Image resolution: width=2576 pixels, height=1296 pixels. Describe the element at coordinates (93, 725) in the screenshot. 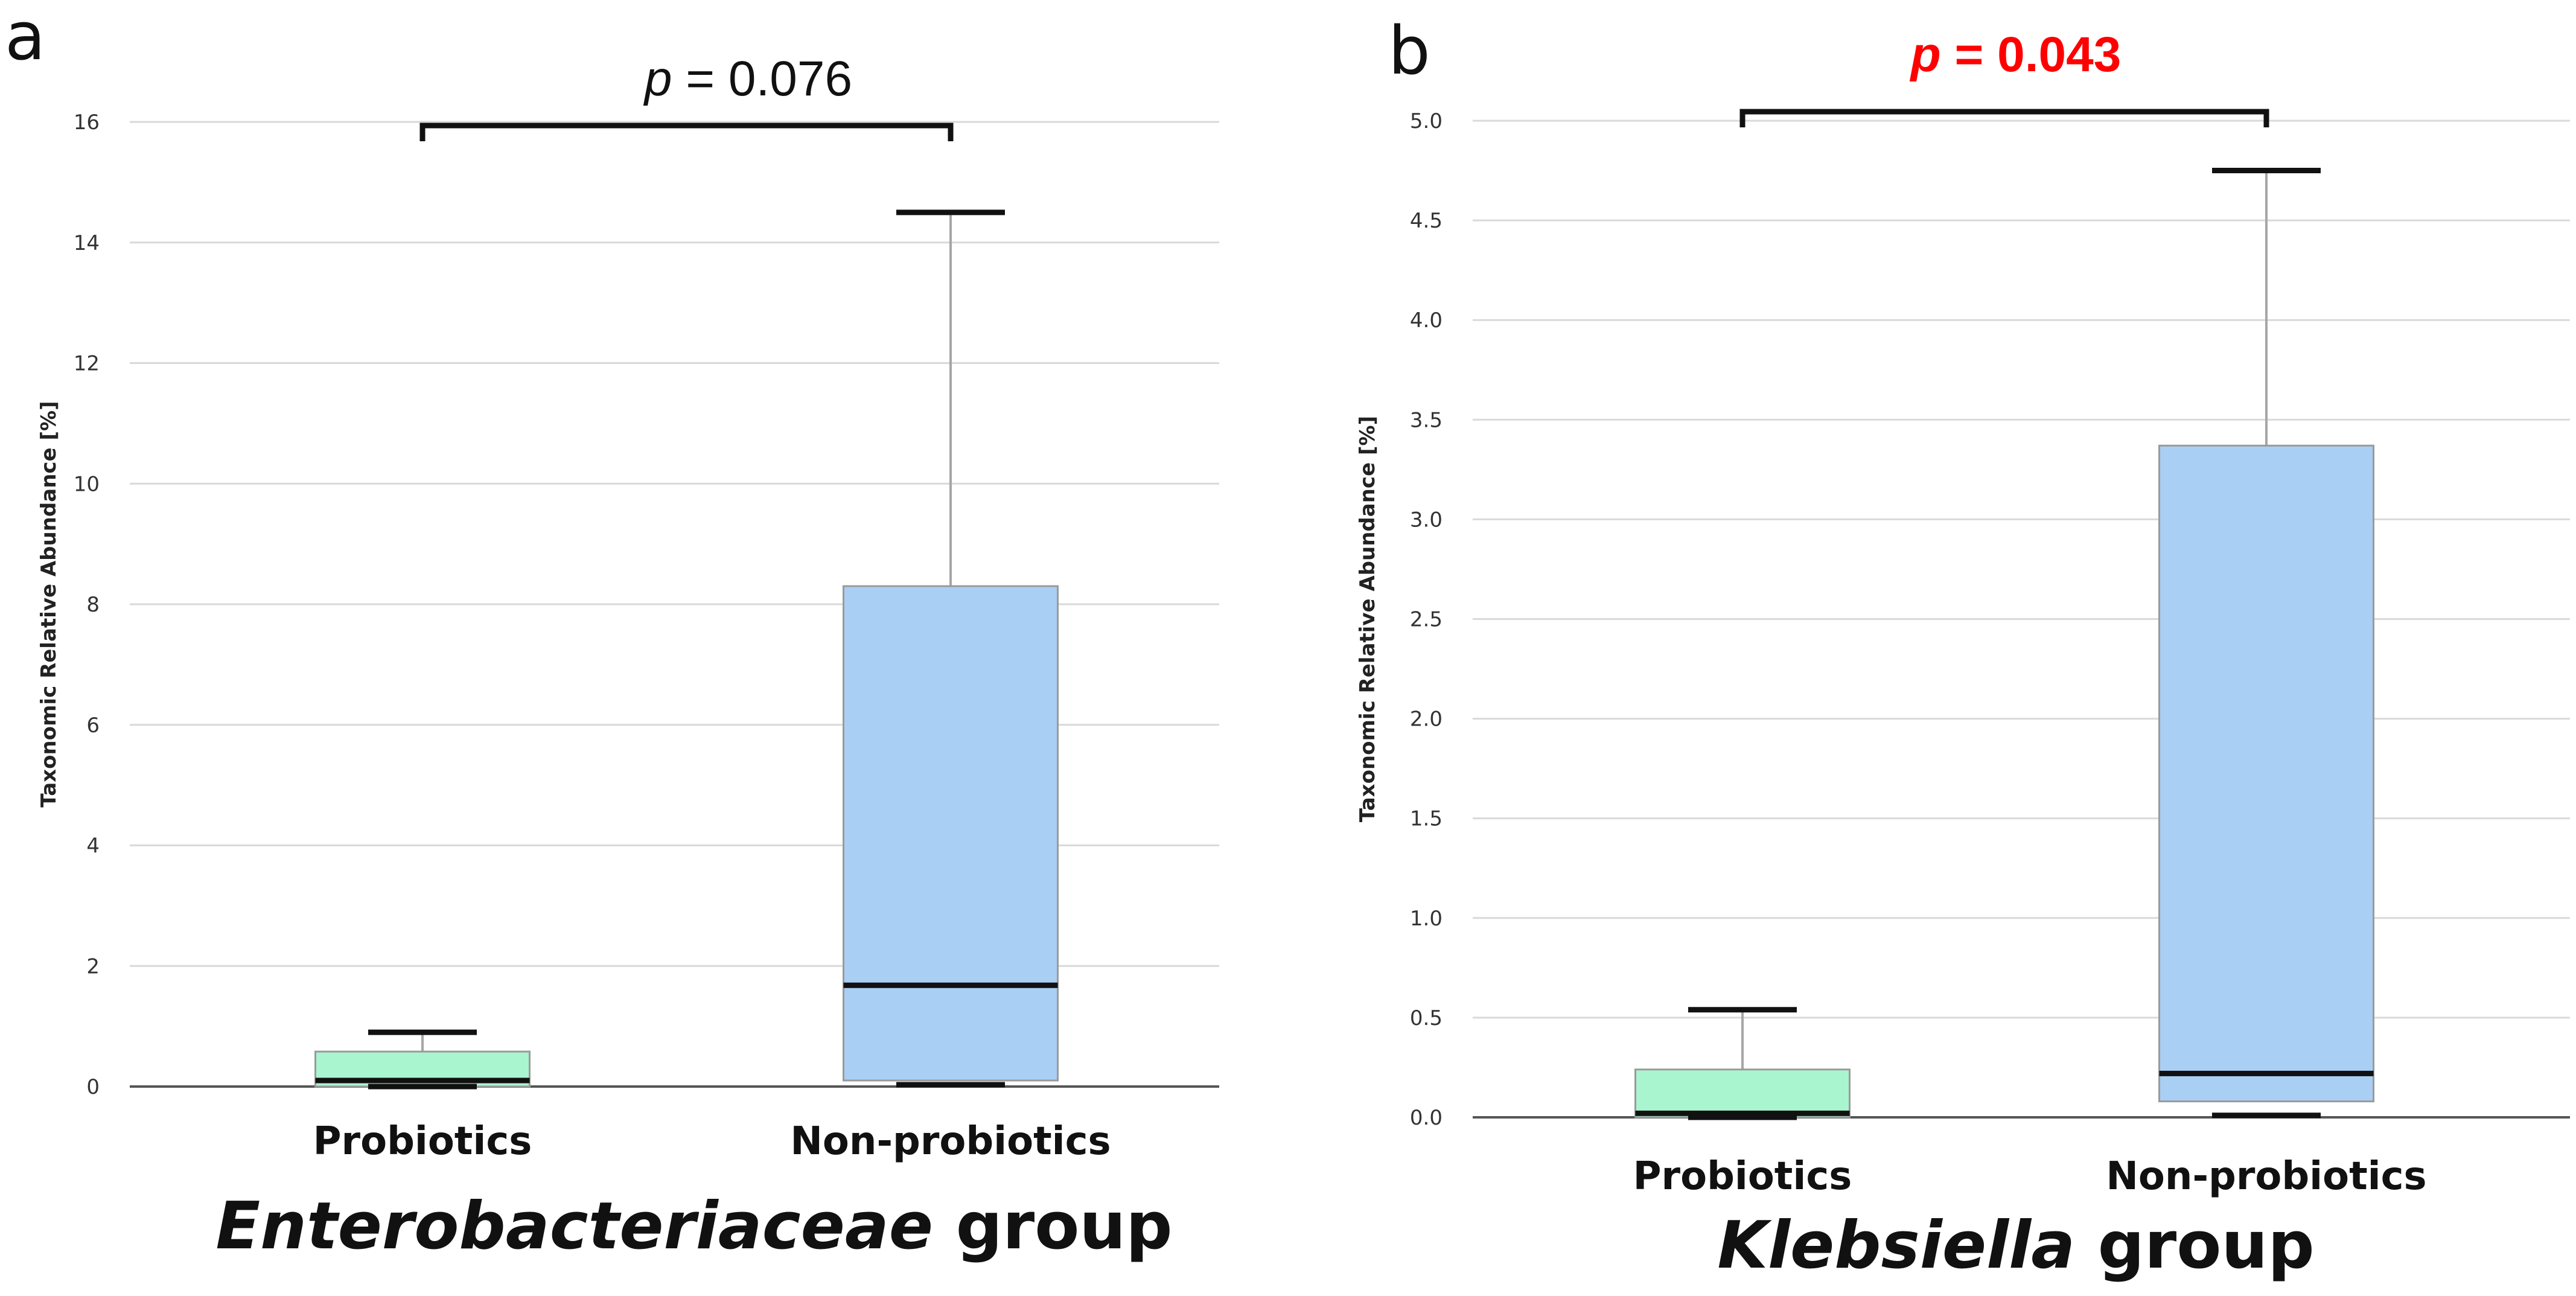

I see `y-tick-label: 6` at that location.